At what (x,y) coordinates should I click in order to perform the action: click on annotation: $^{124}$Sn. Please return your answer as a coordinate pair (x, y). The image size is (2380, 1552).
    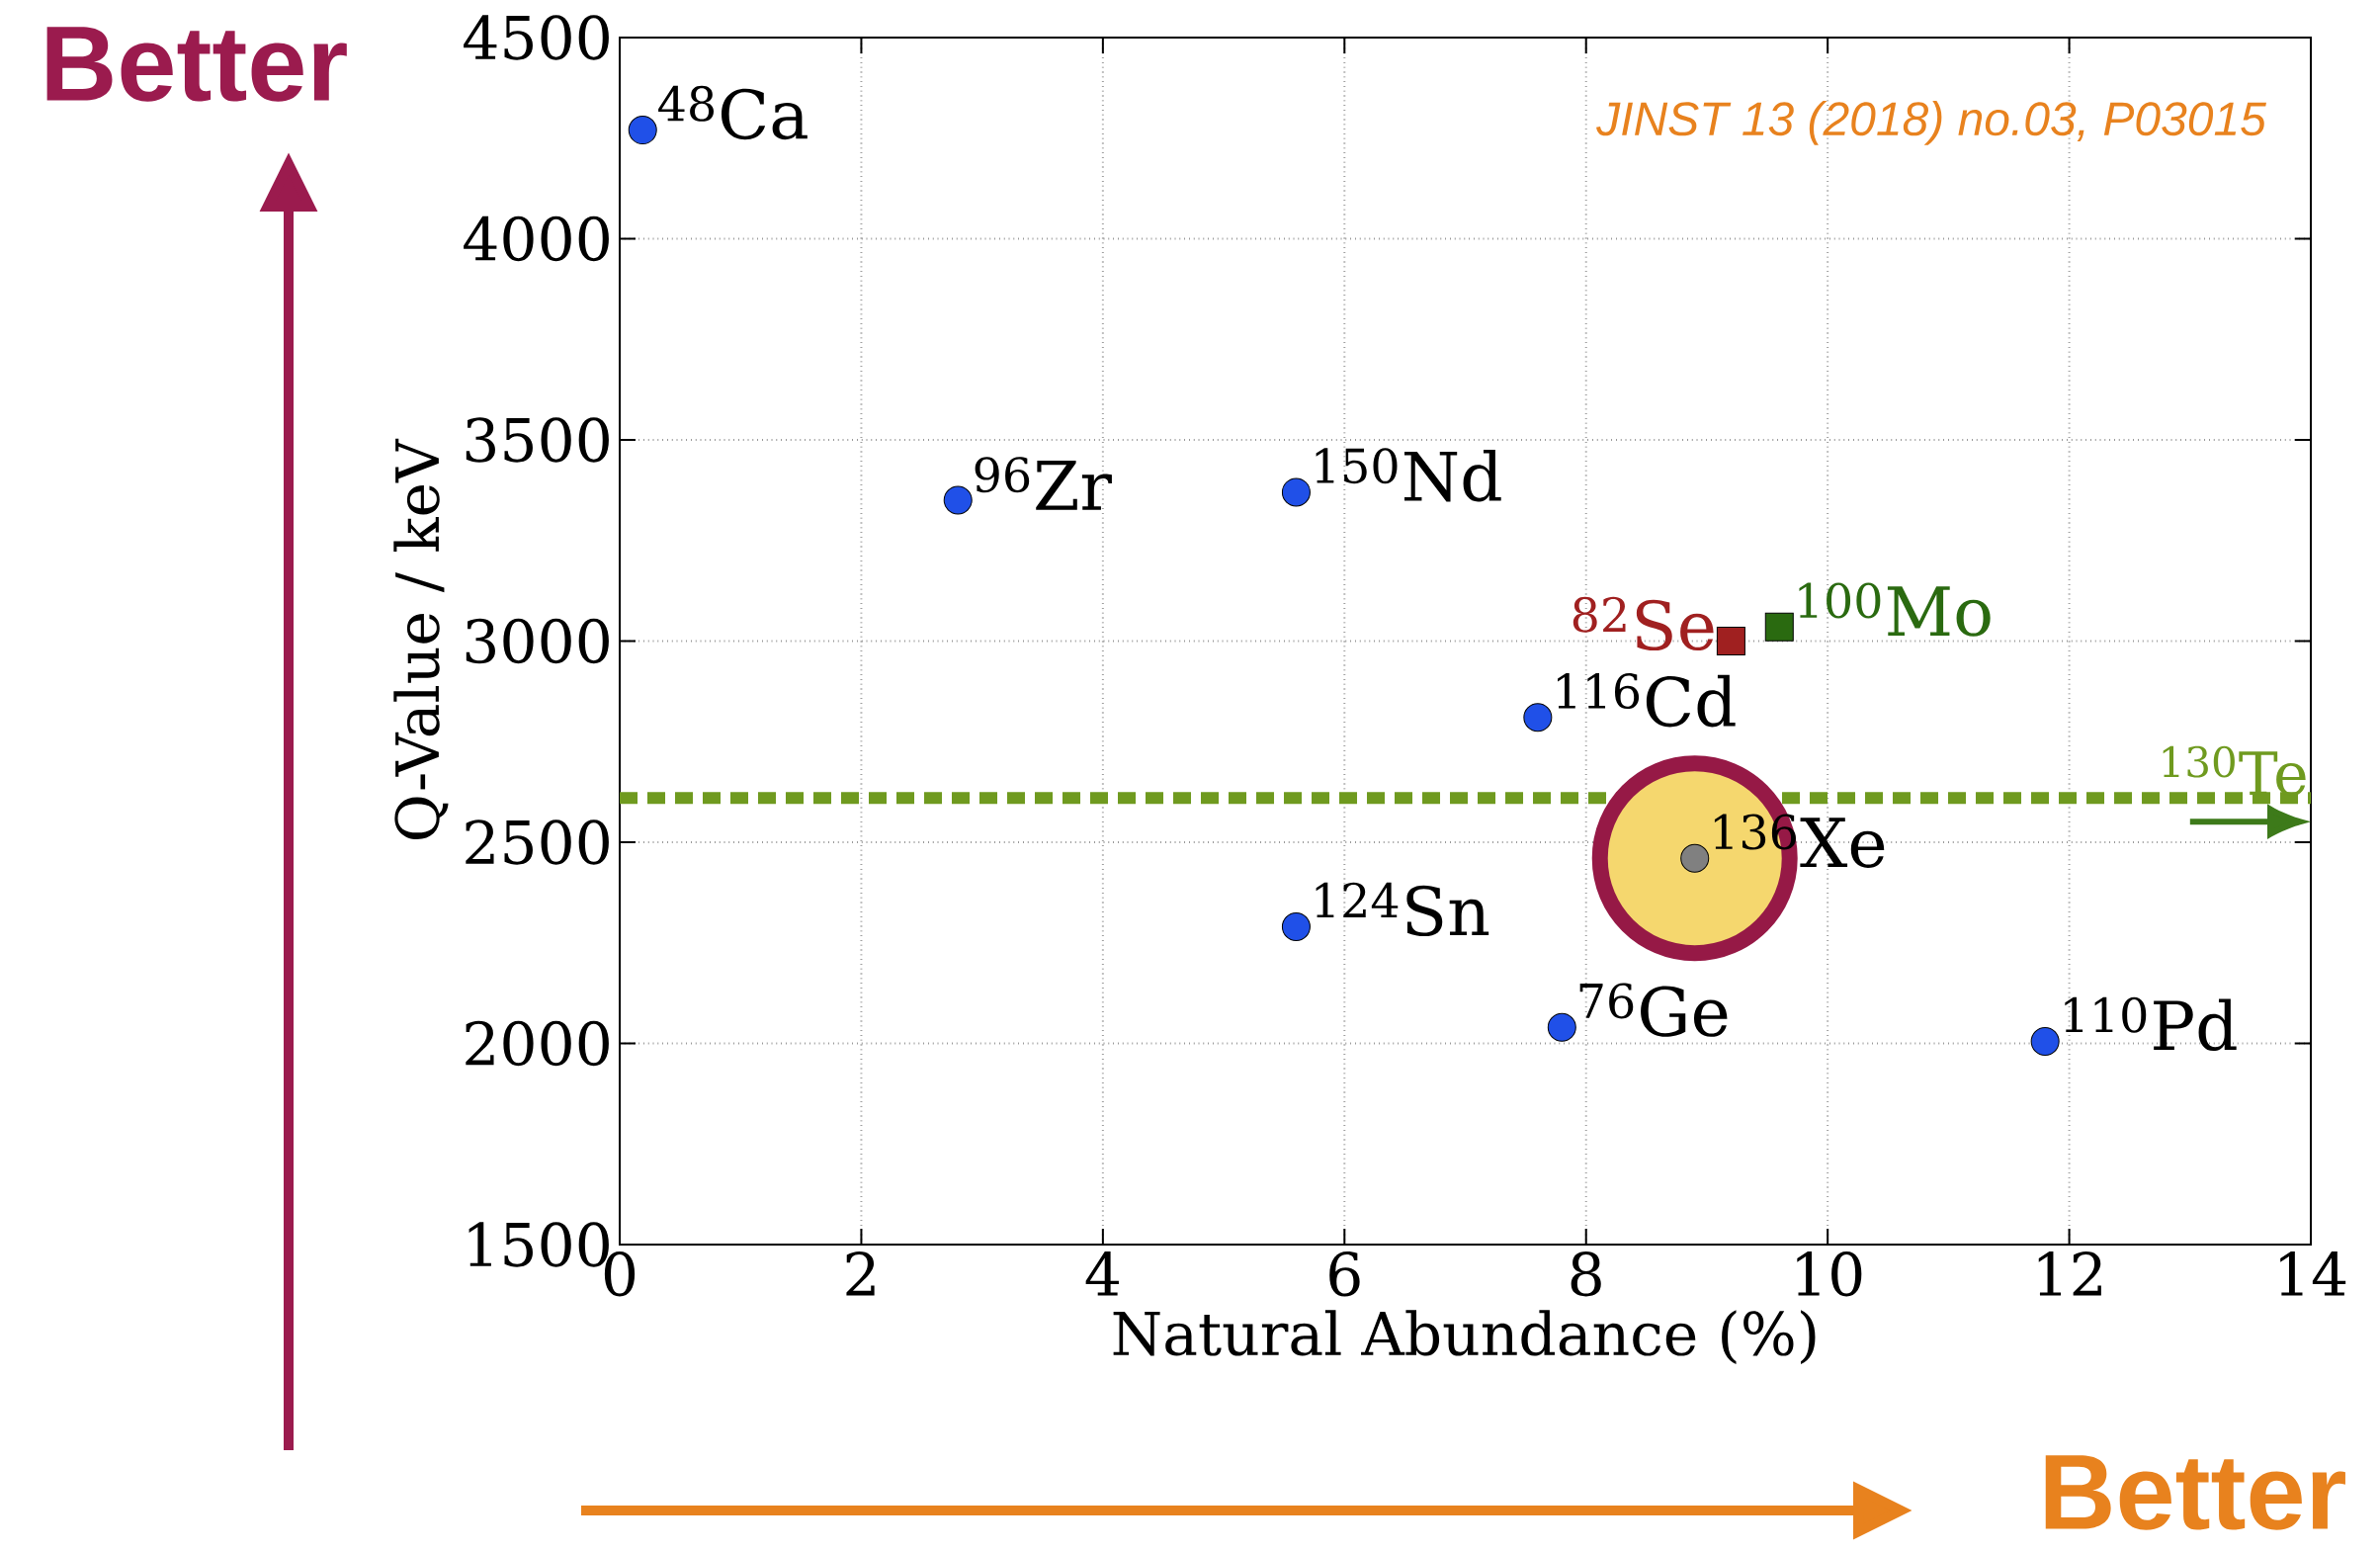
    Looking at the image, I should click on (1402, 909).